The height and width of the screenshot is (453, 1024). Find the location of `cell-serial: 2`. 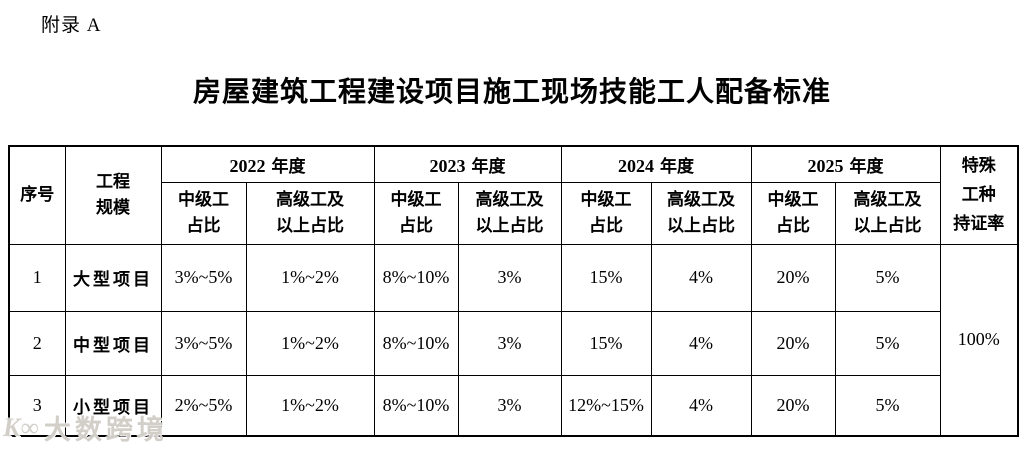

cell-serial: 2 is located at coordinates (37, 343).